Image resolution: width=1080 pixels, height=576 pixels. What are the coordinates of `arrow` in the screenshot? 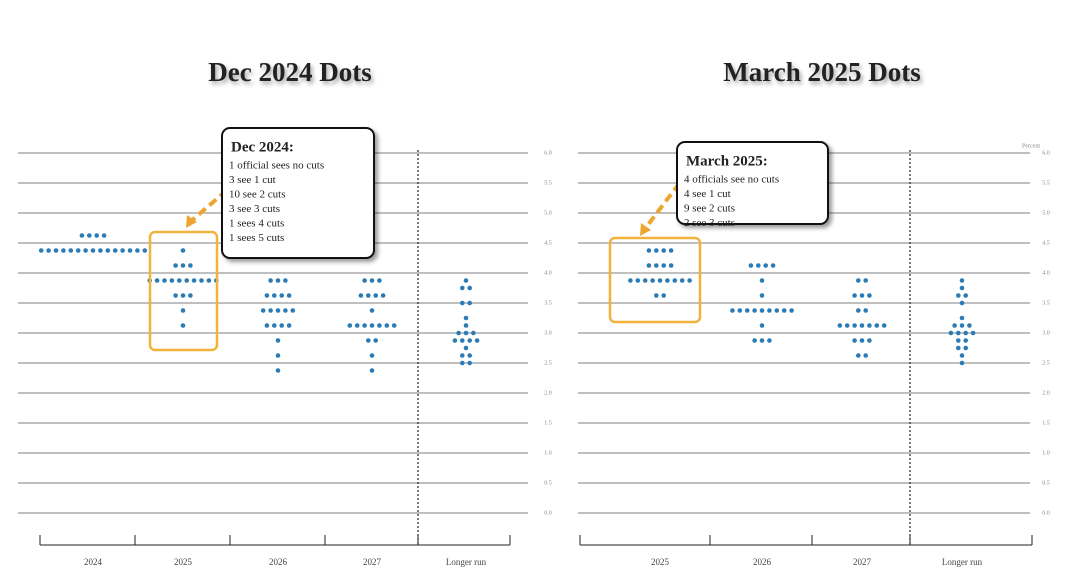 It's located at (219, 197).